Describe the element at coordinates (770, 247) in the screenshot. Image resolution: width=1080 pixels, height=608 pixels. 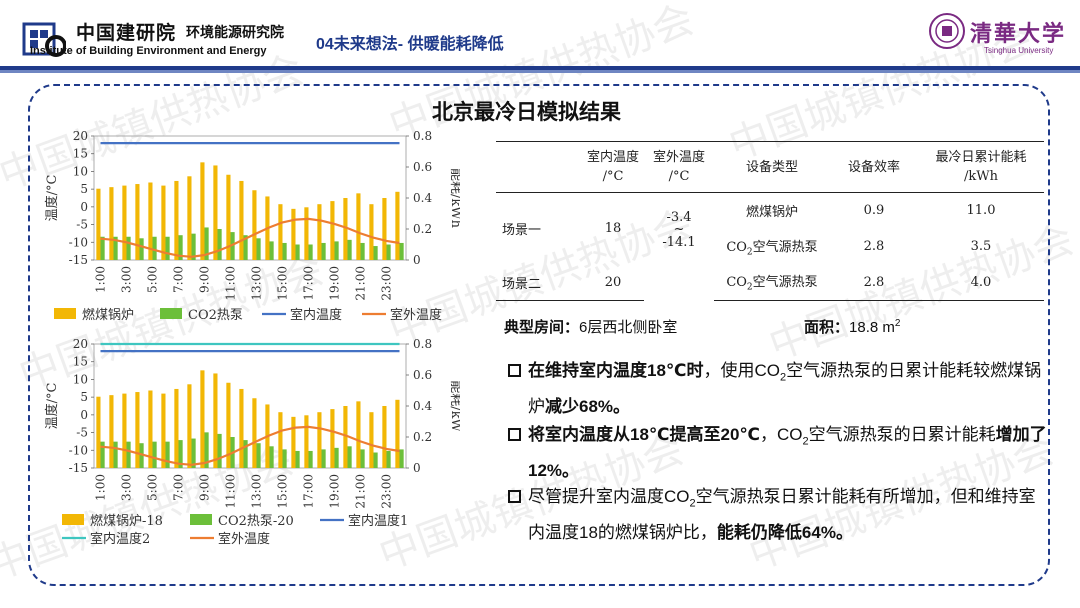
I see `table-row: CO2空气源热泵 2.8 3.5` at that location.